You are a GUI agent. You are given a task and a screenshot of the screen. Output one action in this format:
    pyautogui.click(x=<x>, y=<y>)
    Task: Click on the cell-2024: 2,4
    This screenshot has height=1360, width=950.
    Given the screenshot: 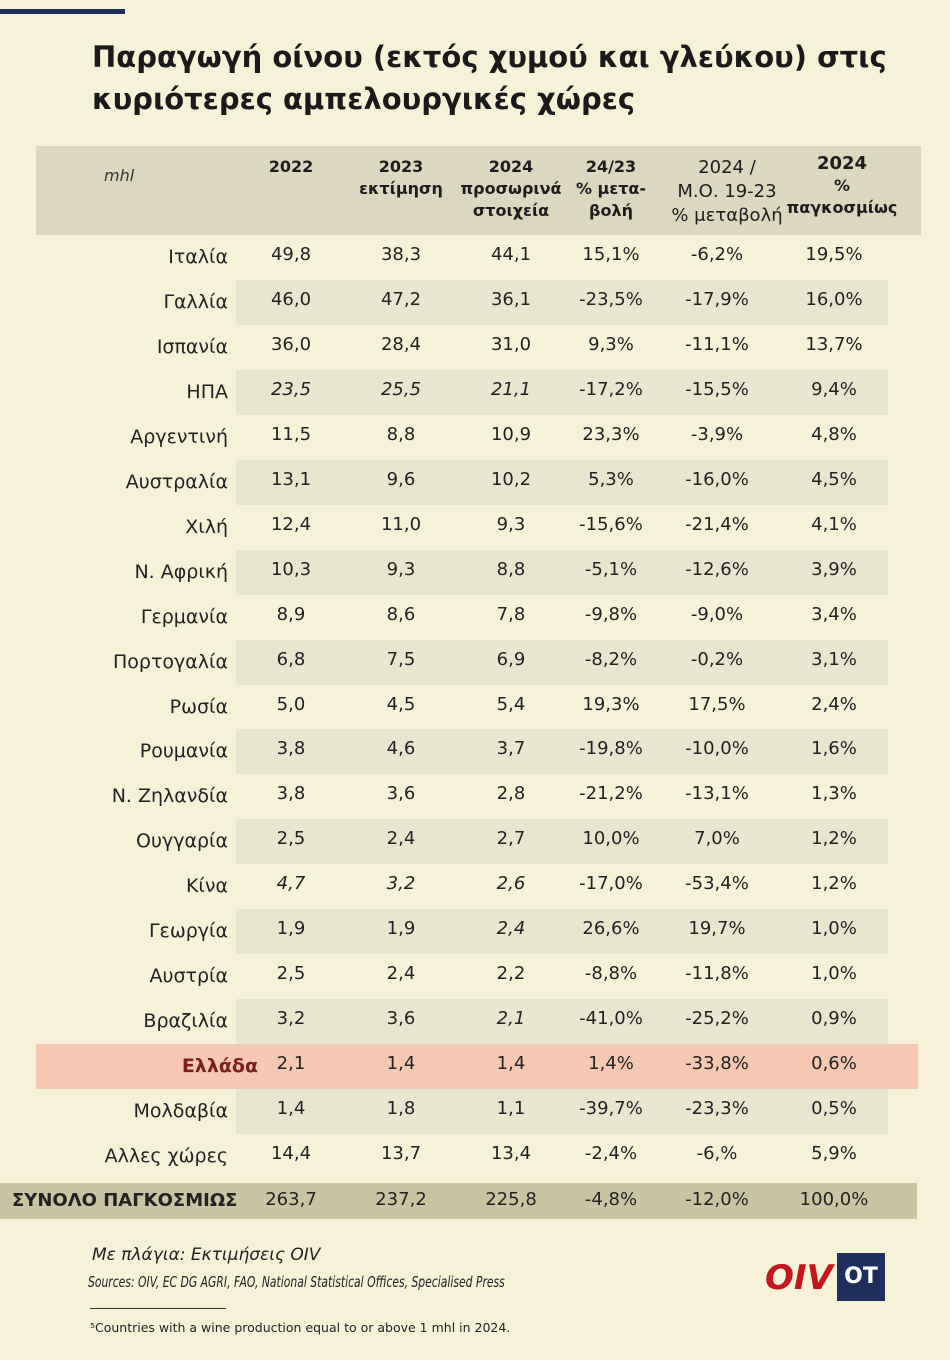 What is the action you would take?
    pyautogui.click(x=511, y=929)
    